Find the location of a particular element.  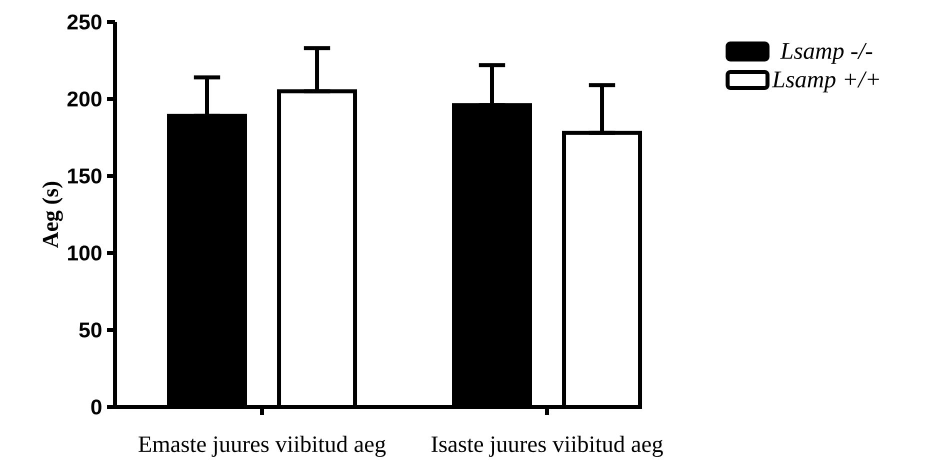

y-tick-label: 250 is located at coordinates (84, 22).